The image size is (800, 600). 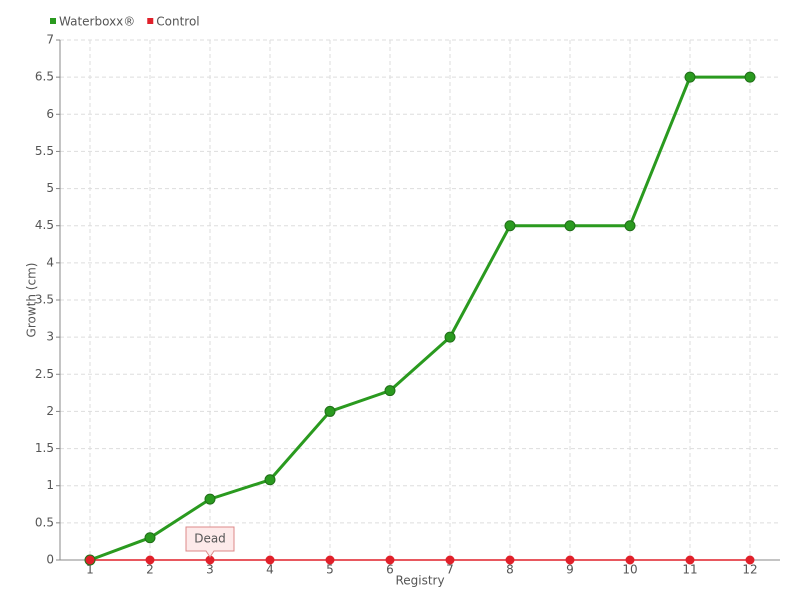 I want to click on y-tick-label: 5.5, so click(x=44, y=151).